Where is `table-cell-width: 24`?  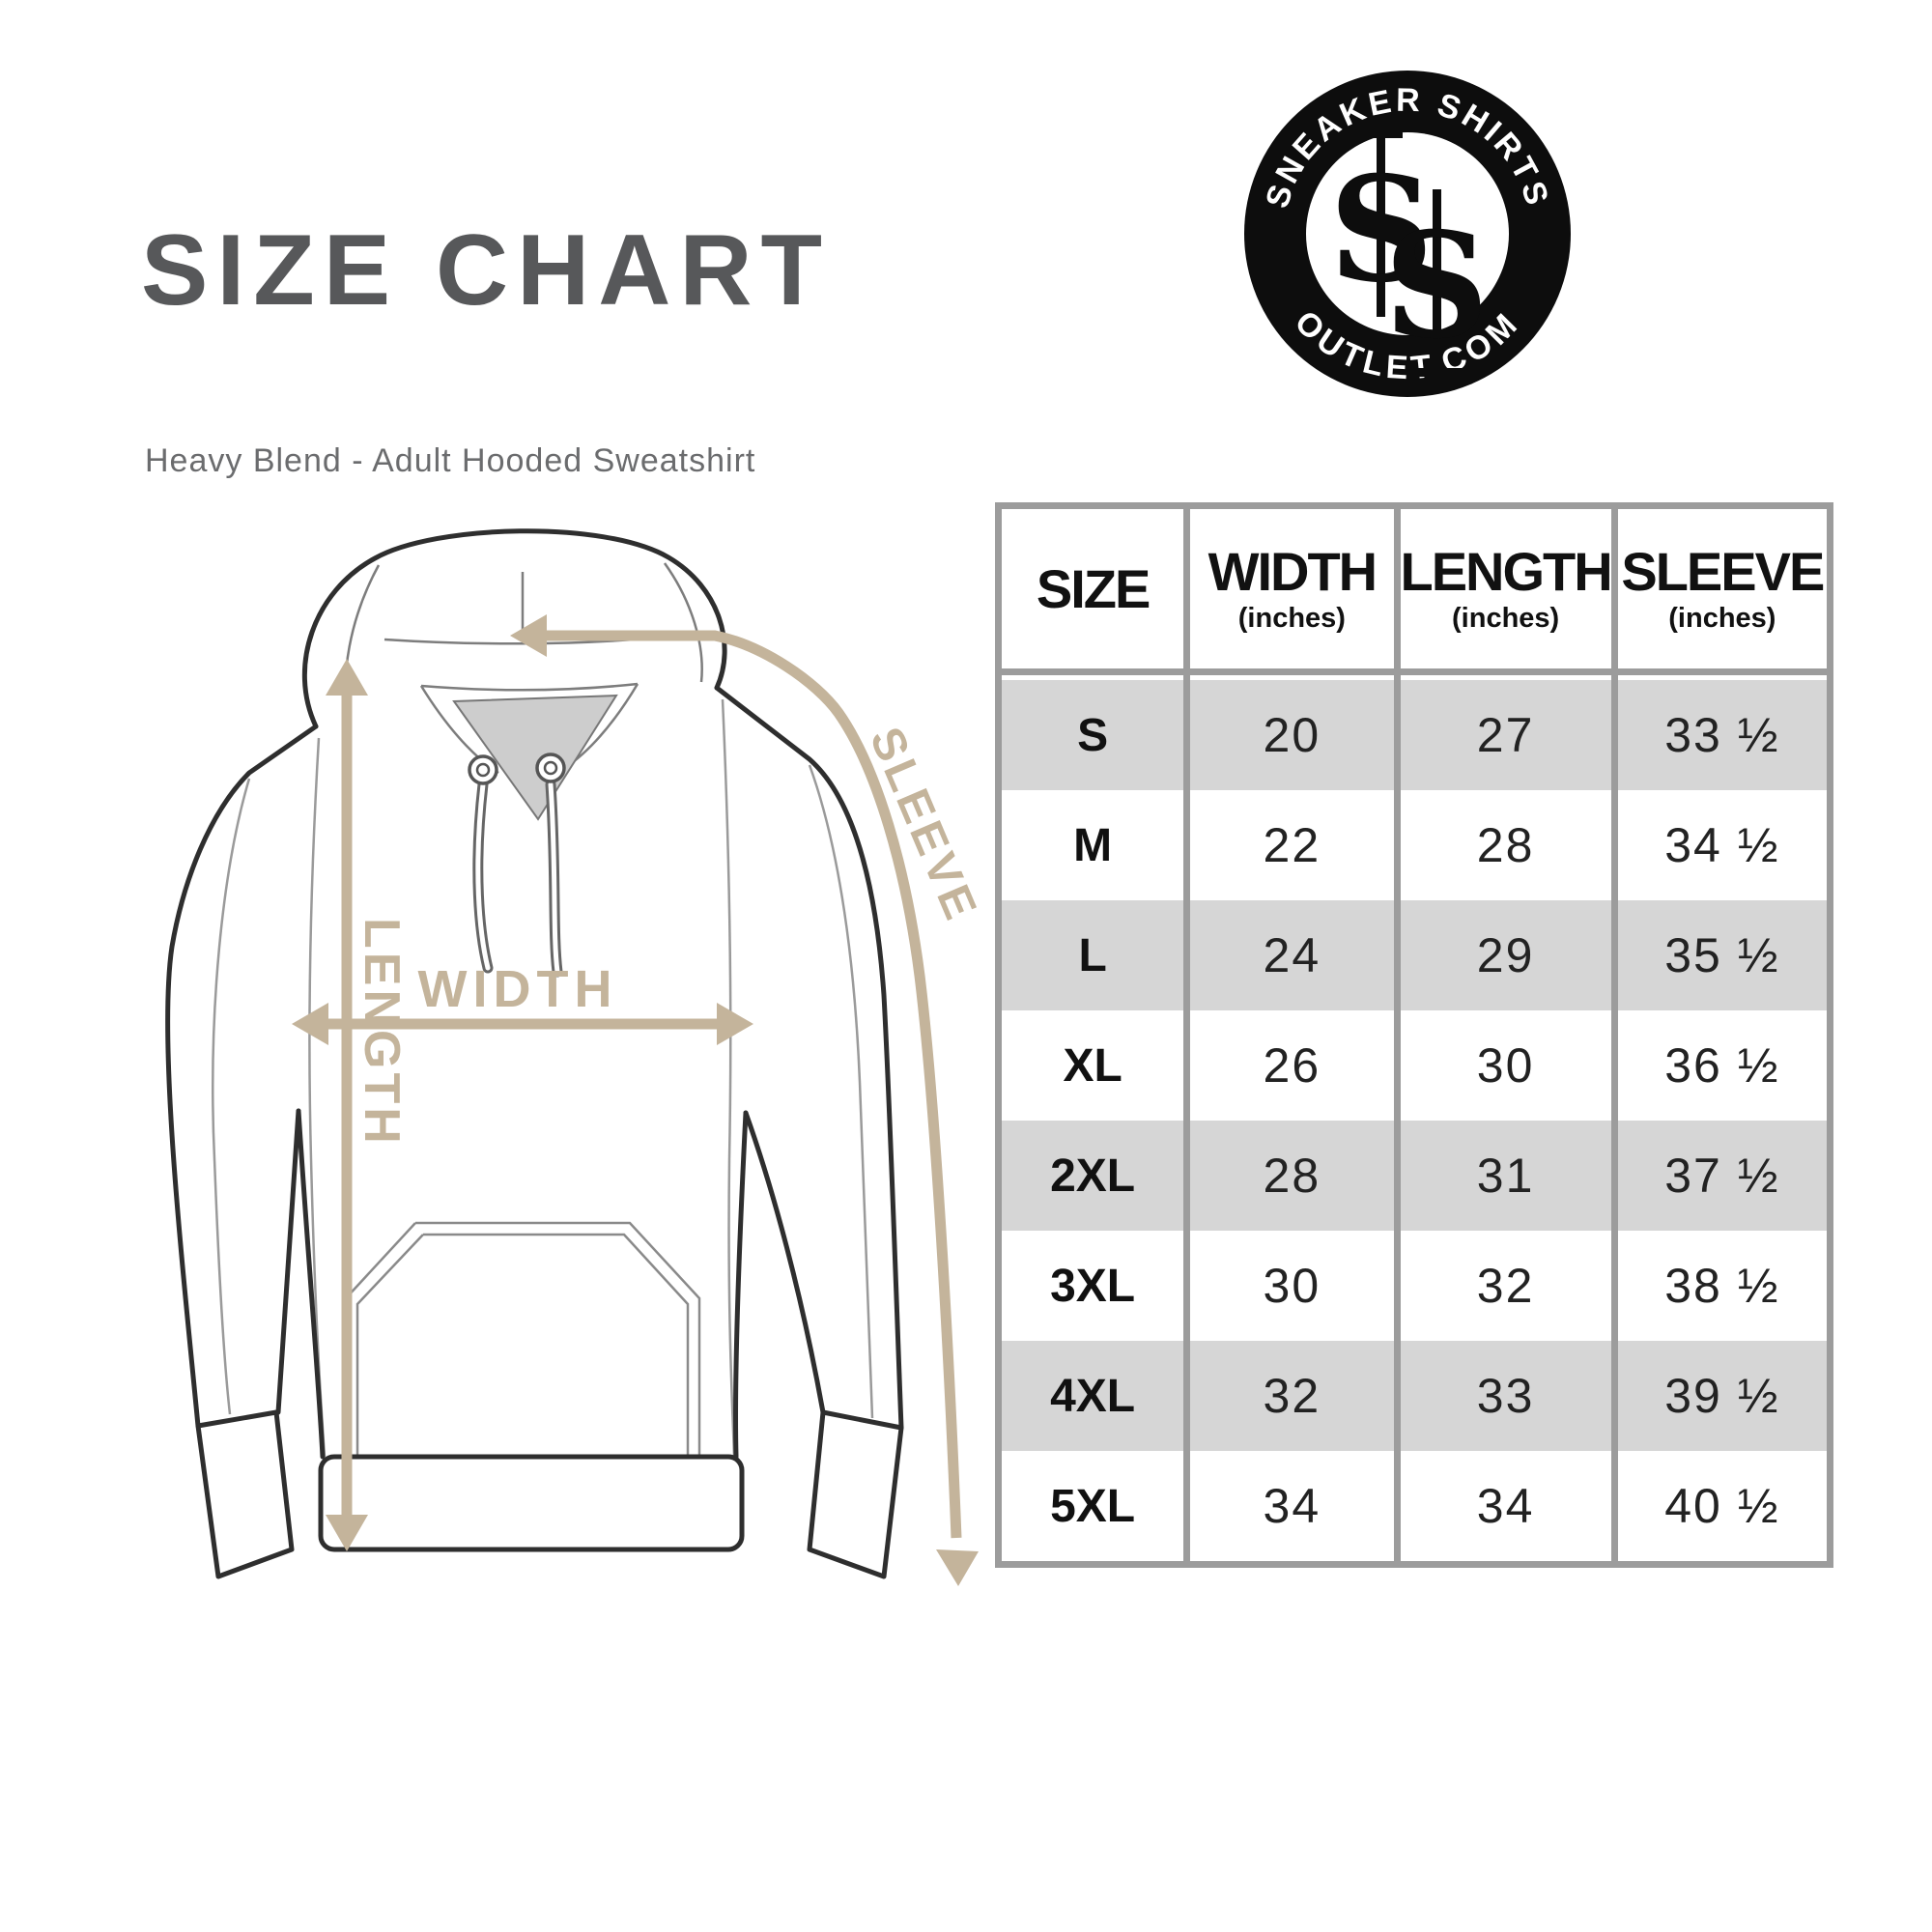 table-cell-width: 24 is located at coordinates (1292, 955).